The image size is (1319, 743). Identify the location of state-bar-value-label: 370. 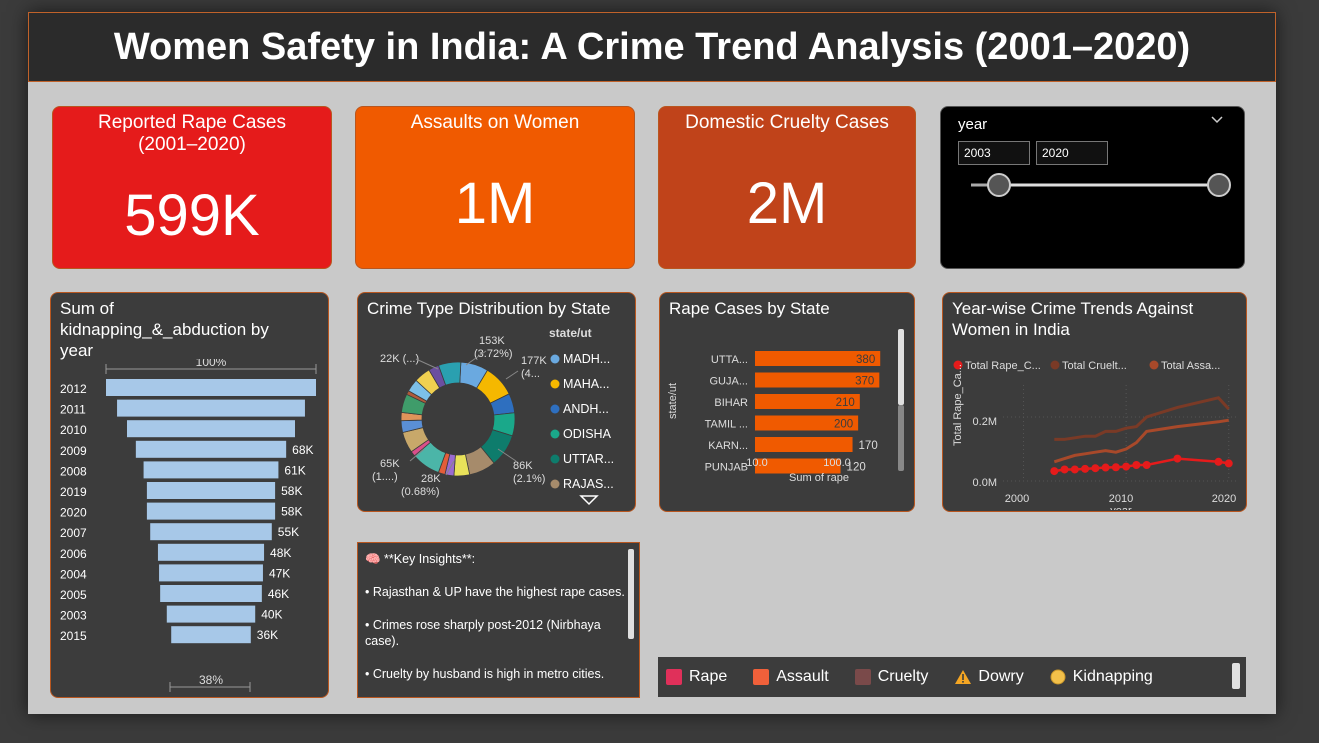
(864, 382).